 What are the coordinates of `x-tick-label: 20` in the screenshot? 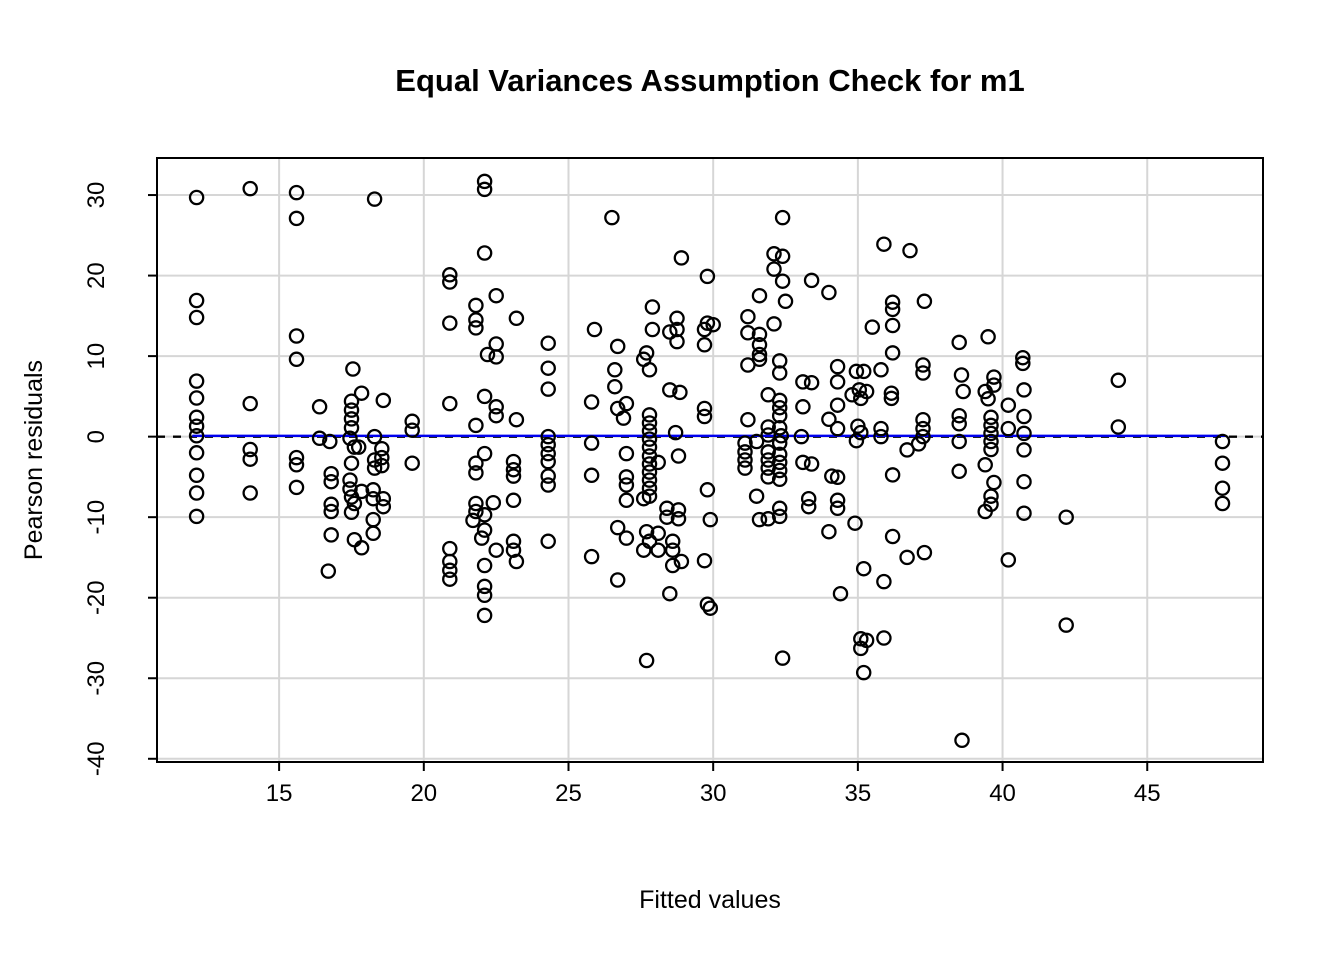 It's located at (423, 793).